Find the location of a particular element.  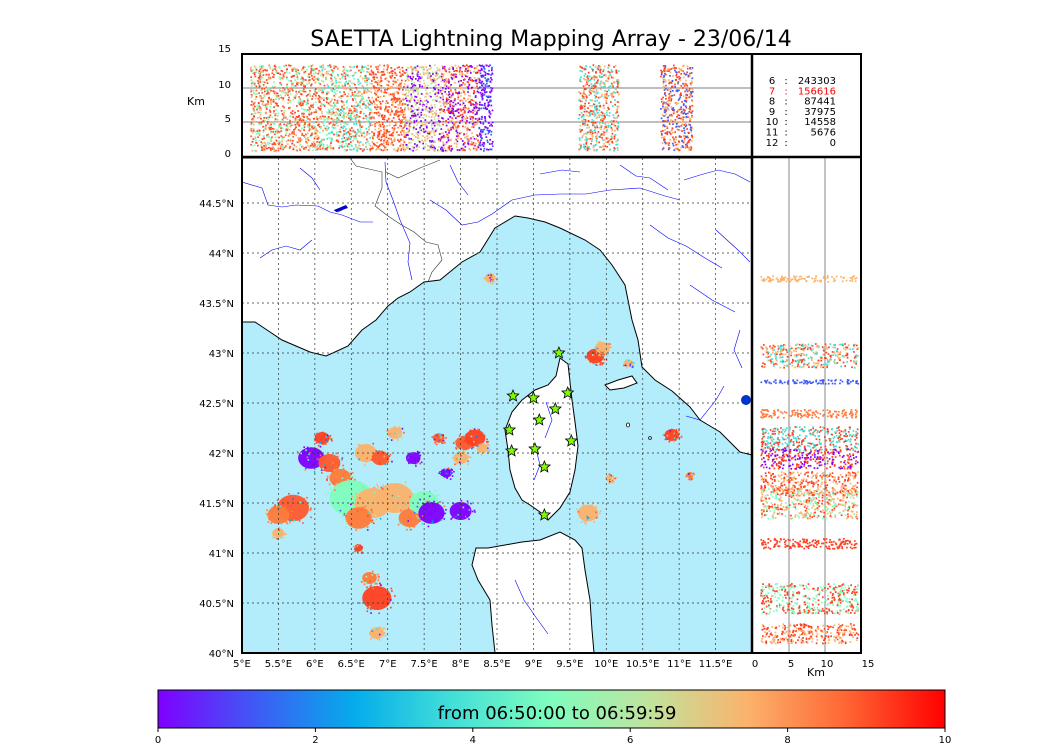

count-level: 12 is located at coordinates (772, 143).